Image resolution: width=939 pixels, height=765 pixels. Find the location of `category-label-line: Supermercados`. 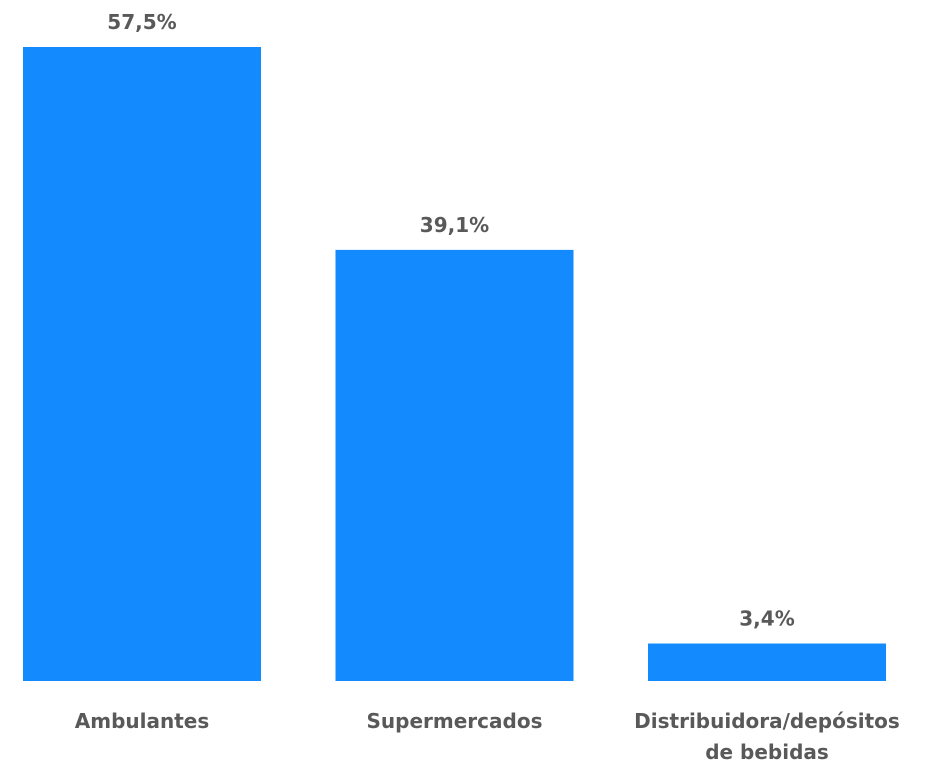

category-label-line: Supermercados is located at coordinates (455, 721).